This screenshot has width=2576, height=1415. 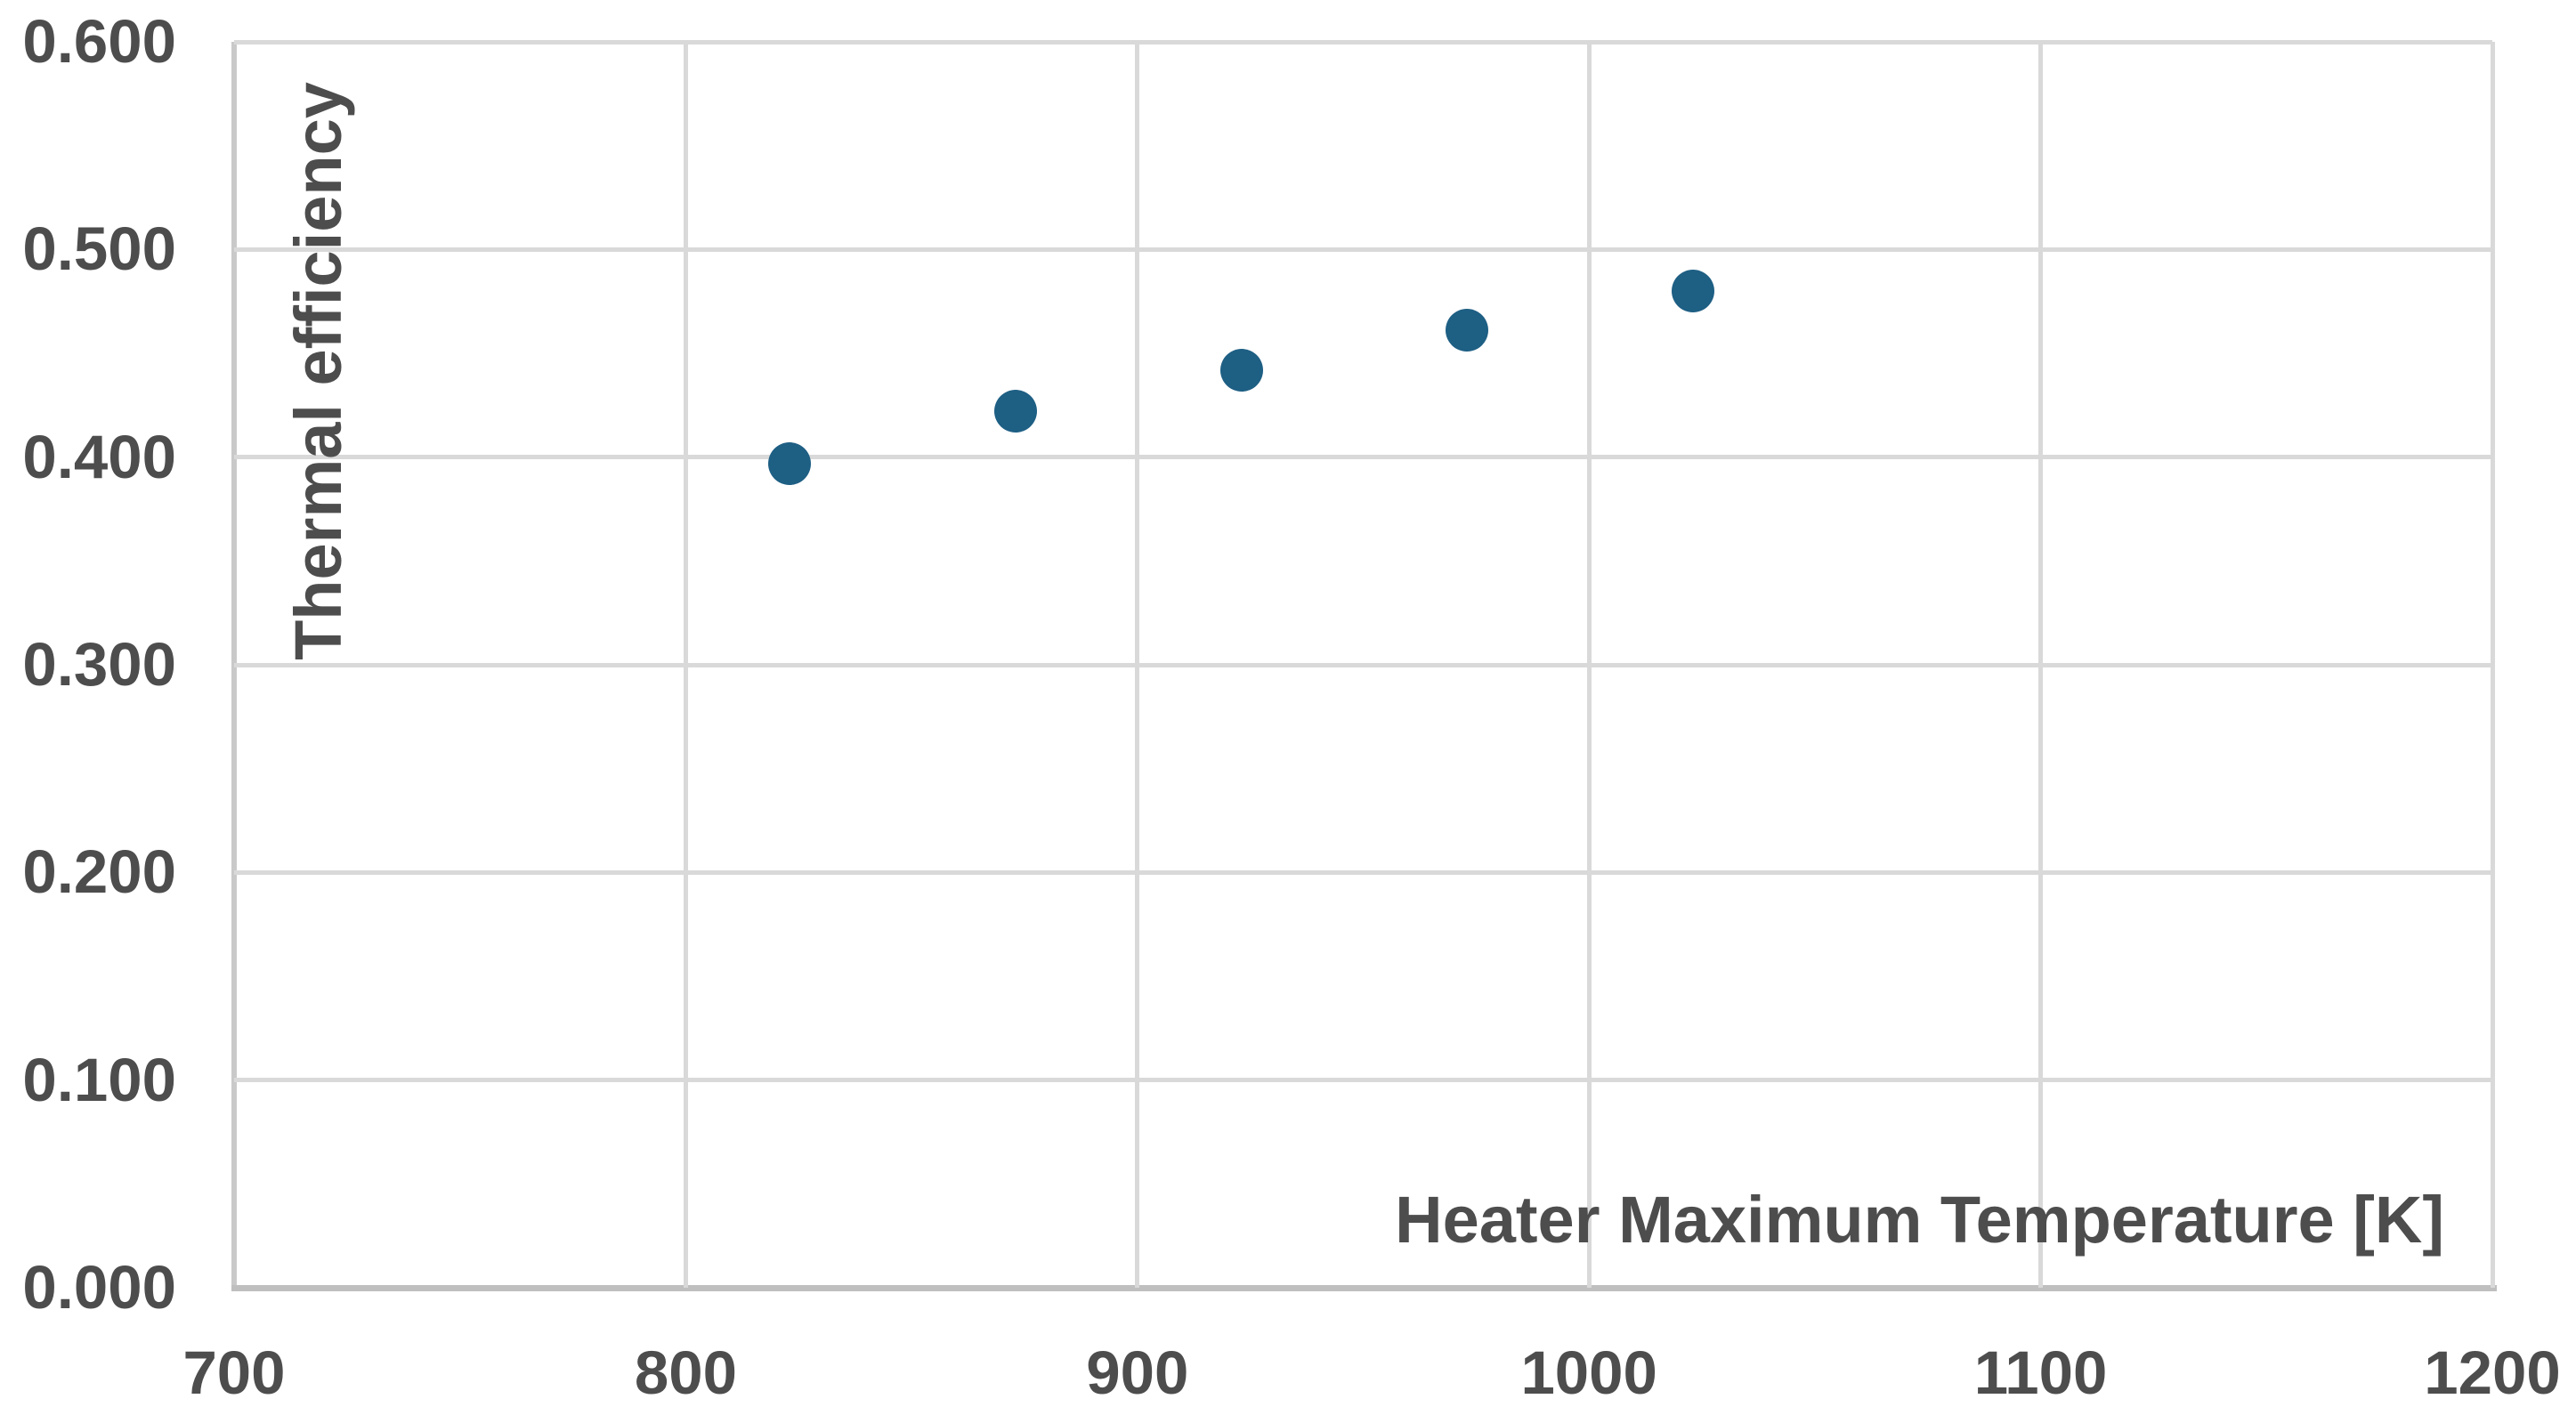 What do you see at coordinates (2492, 1372) in the screenshot?
I see `x-axis-tick-label: 1200` at bounding box center [2492, 1372].